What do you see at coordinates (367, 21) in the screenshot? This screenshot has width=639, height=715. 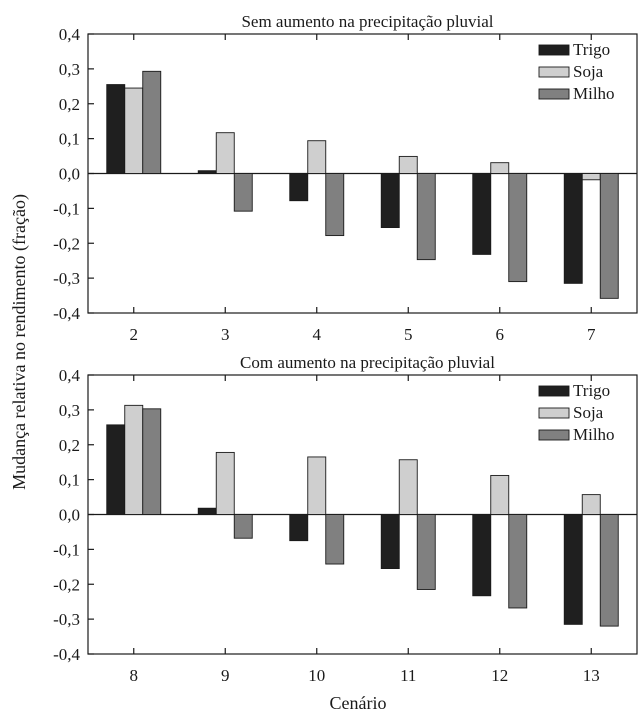 I see `chart-title: Sem aumento na precipitação pluvial` at bounding box center [367, 21].